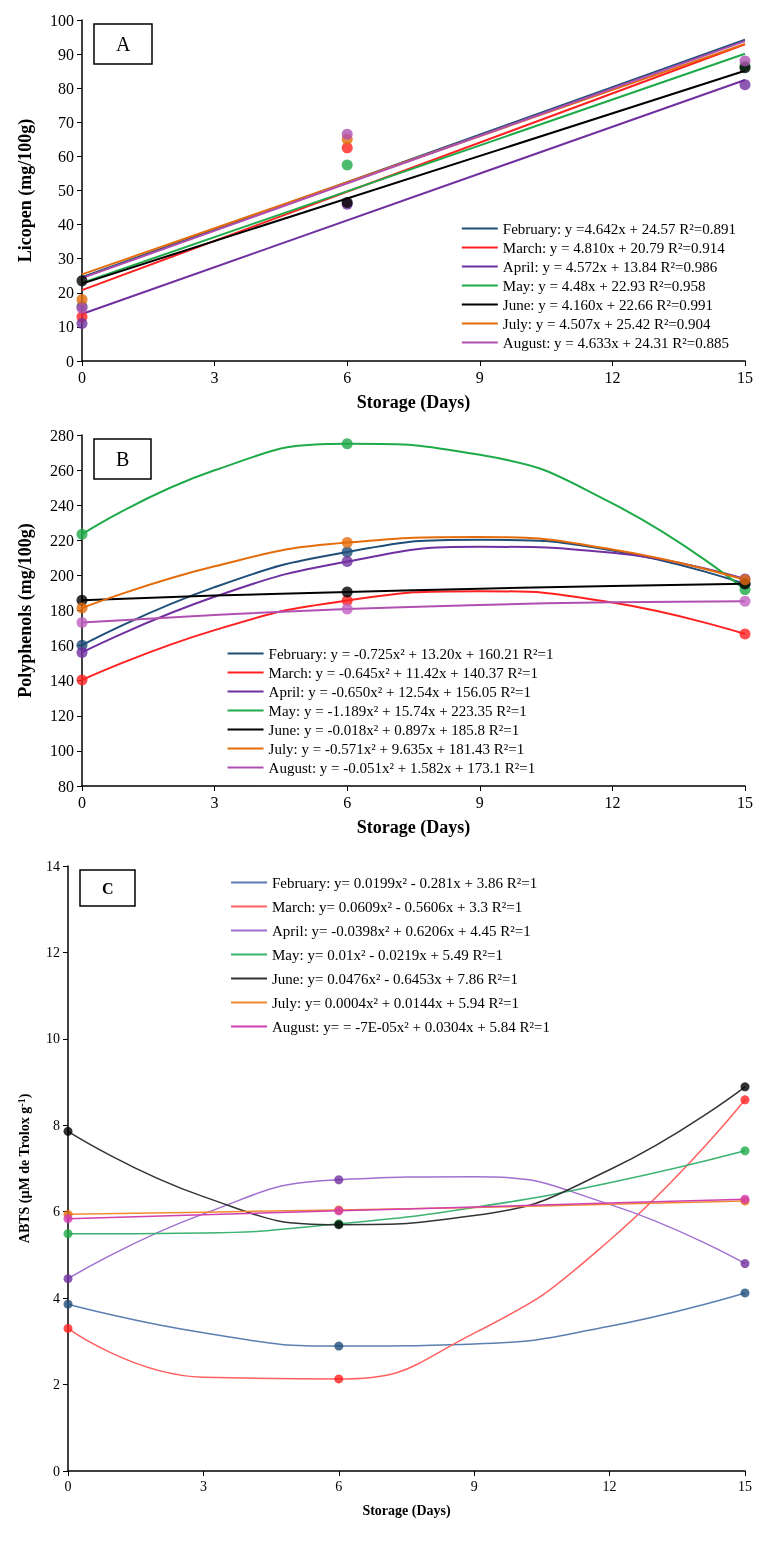  Describe the element at coordinates (66, 54) in the screenshot. I see `y-tick-label: 90` at that location.